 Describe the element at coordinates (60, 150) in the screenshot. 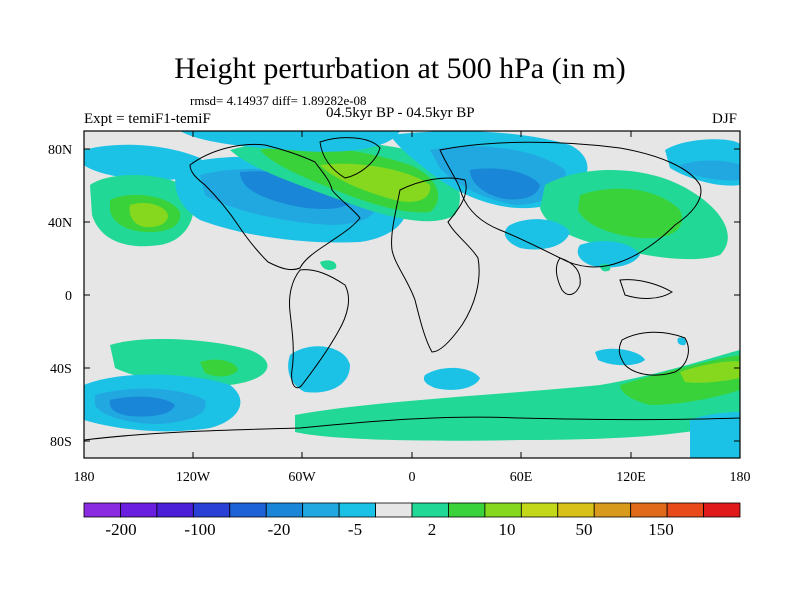

I see `lat-label-80n: 80N` at that location.